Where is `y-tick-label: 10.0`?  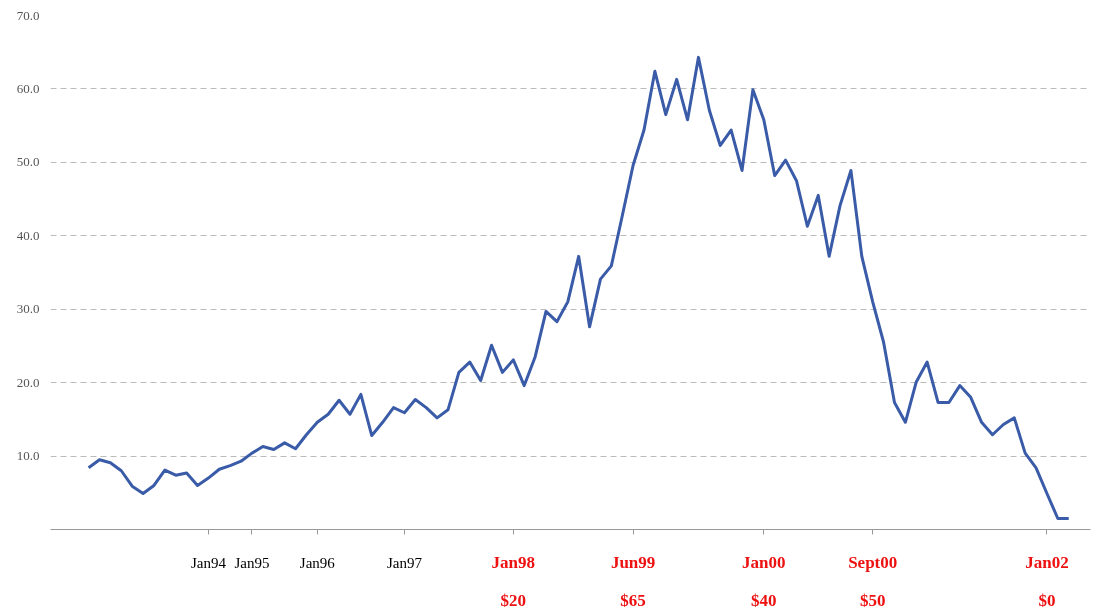
y-tick-label: 10.0 is located at coordinates (28, 456).